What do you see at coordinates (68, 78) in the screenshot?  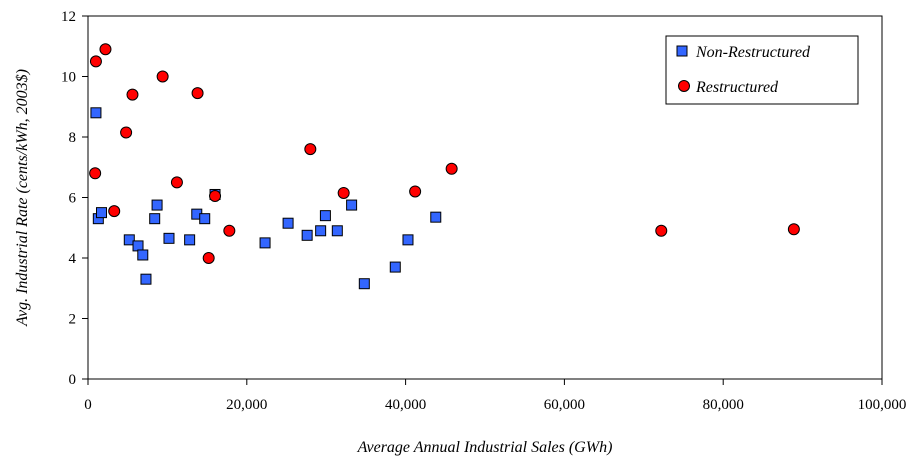 I see `y-tick-label: 10` at bounding box center [68, 78].